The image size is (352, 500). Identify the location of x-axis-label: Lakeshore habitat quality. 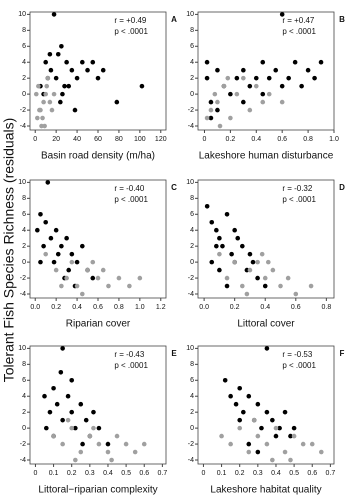
(265, 490).